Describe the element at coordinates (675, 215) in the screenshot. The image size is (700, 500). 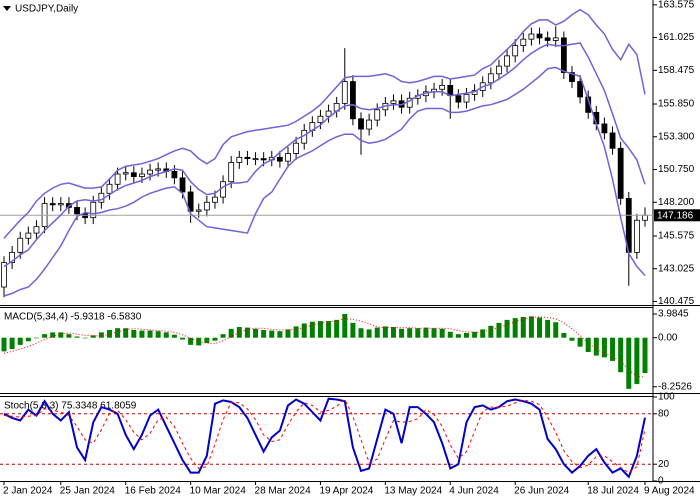
I see `last-price-label: 147.186` at that location.